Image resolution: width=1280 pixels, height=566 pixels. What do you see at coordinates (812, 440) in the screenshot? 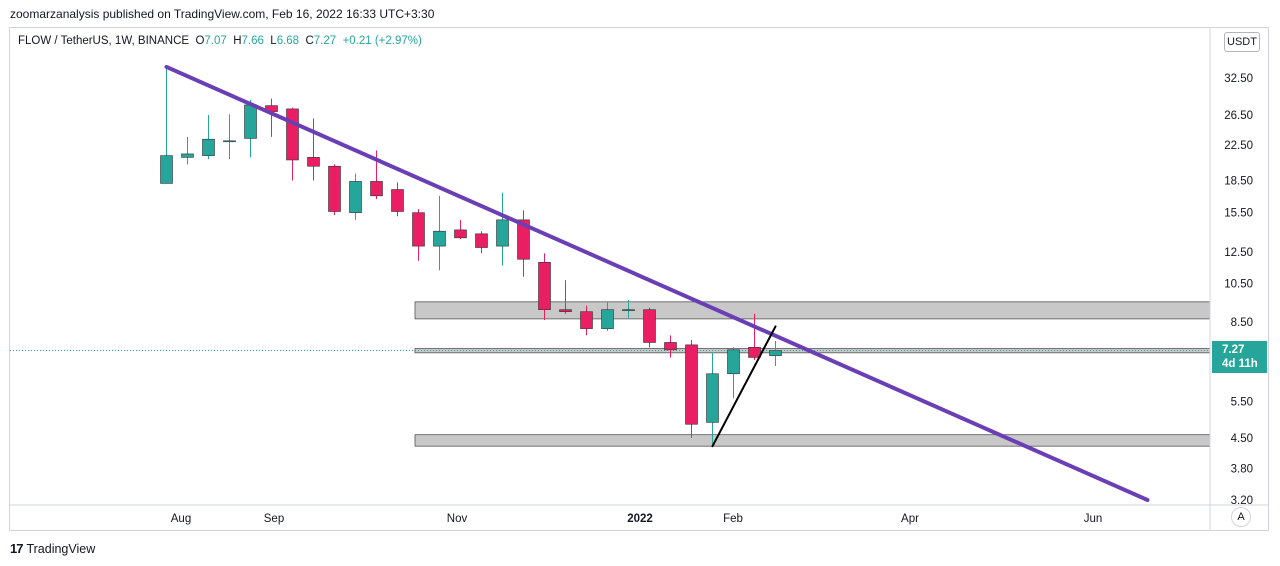
I see `lower-support-zone` at bounding box center [812, 440].